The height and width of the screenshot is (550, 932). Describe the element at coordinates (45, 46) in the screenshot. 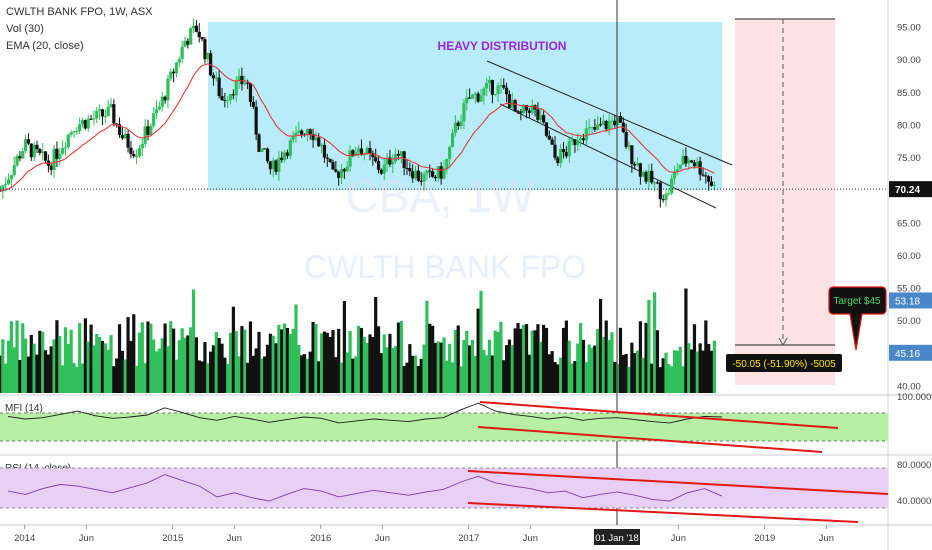

I see `ema-legend: EMA (20, close)` at that location.